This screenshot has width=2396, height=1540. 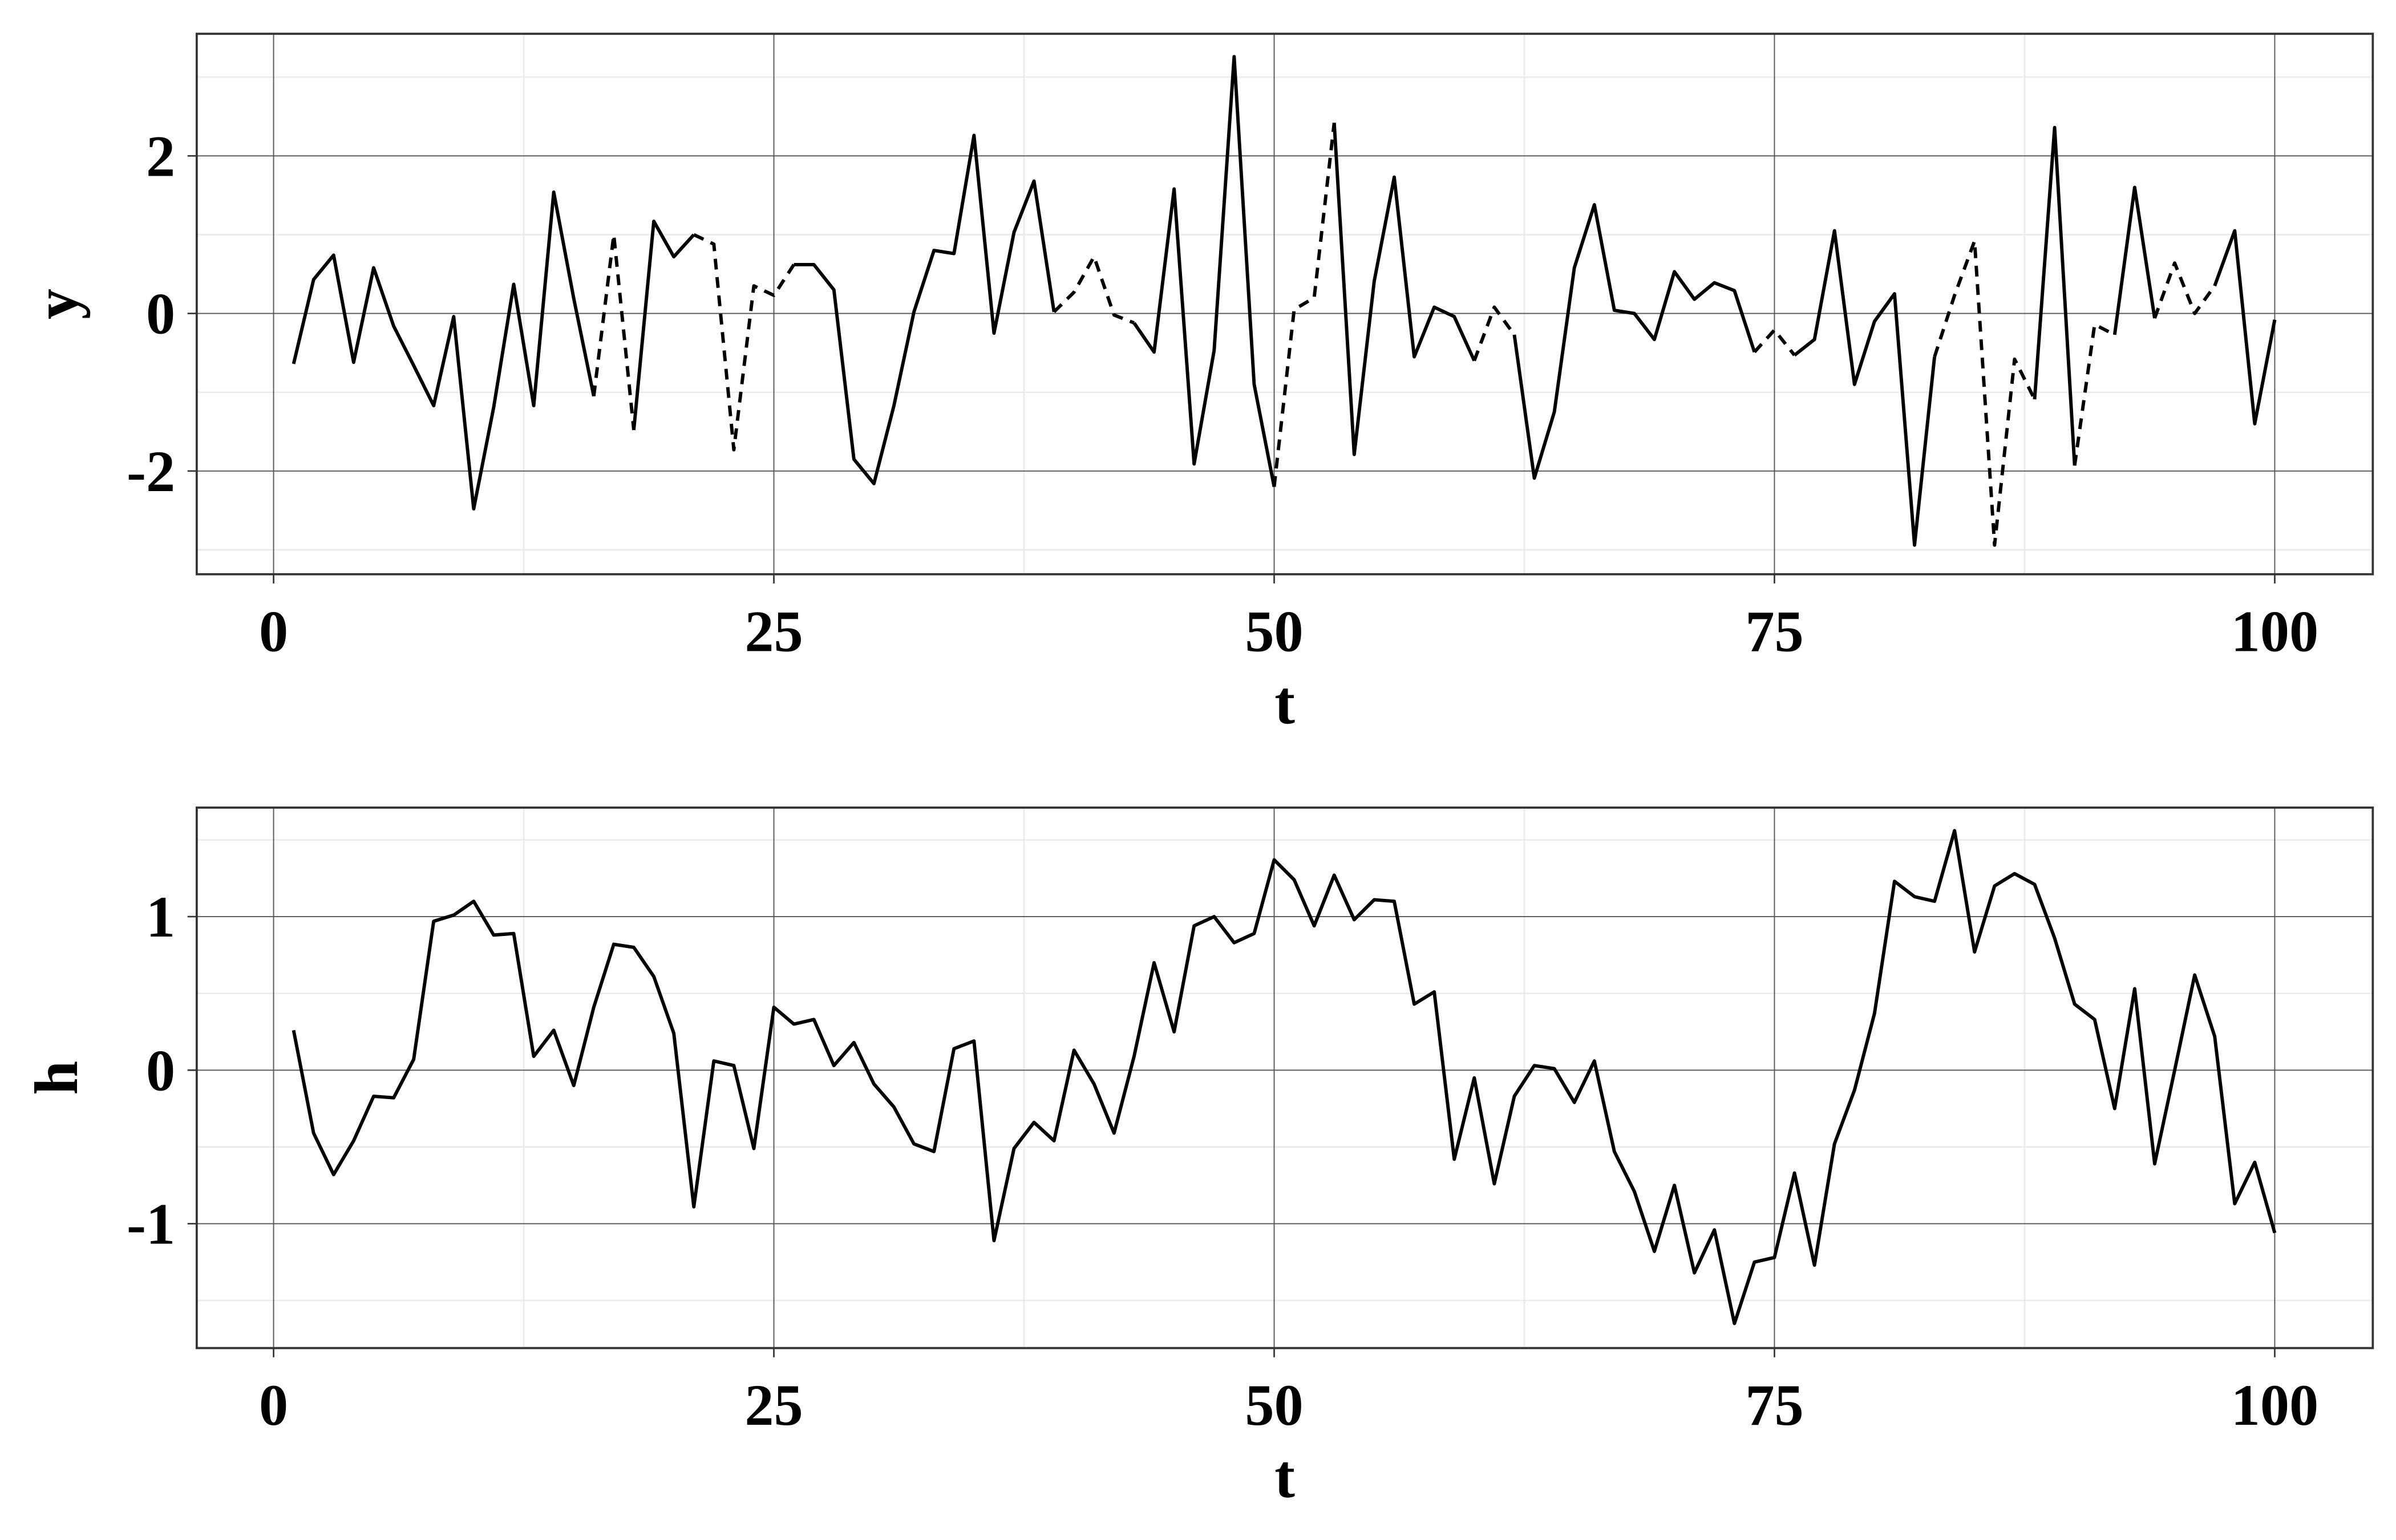 What do you see at coordinates (57, 304) in the screenshot?
I see `y-axis-title: y` at bounding box center [57, 304].